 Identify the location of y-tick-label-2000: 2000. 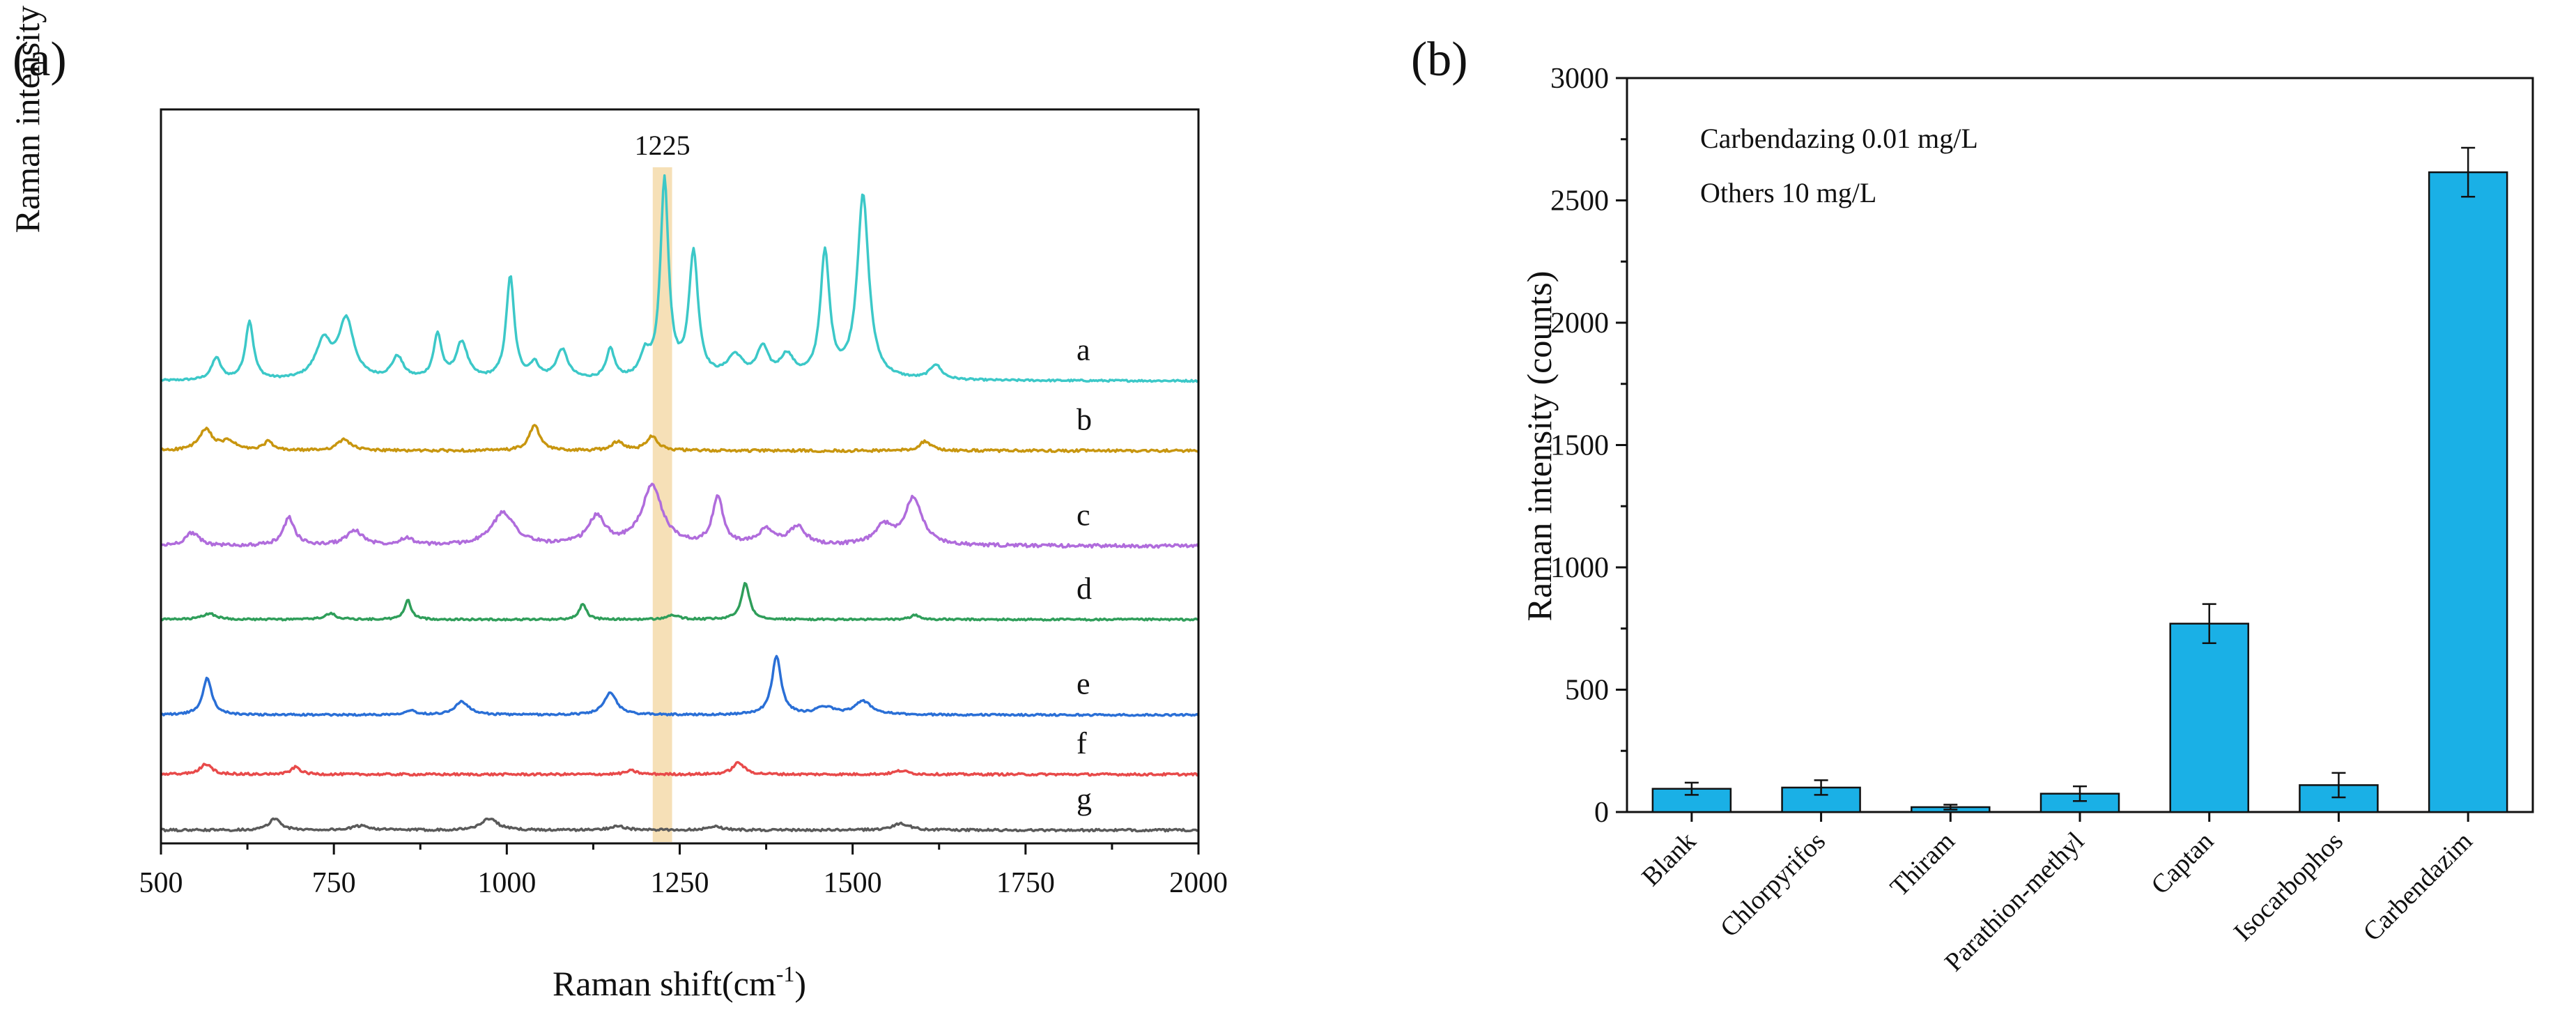
(1579, 323).